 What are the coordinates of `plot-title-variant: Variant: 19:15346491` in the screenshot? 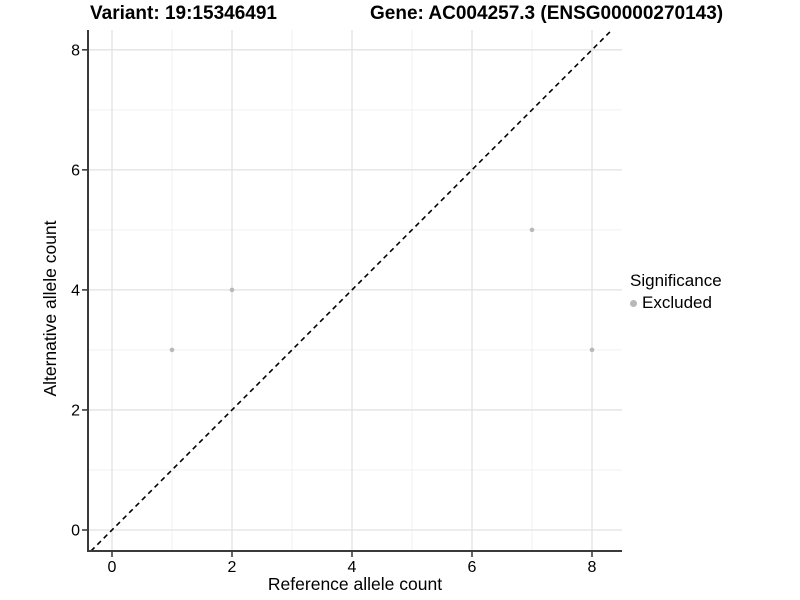 It's located at (183, 13).